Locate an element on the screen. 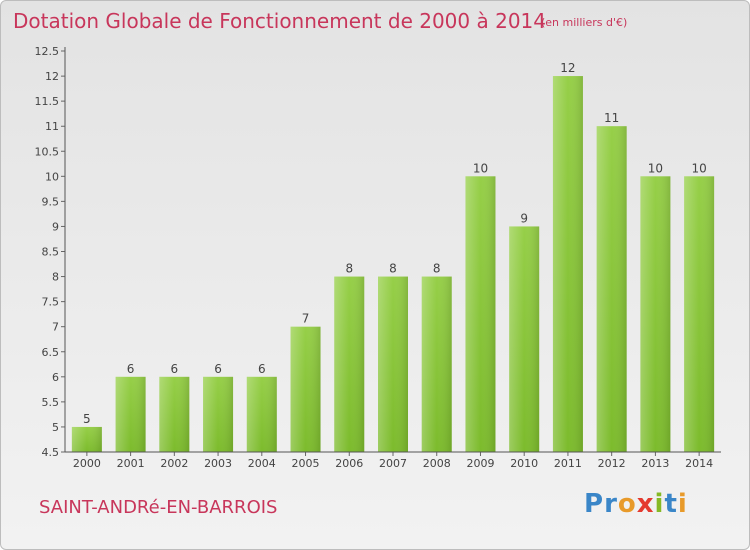  y-tick-label: 10 is located at coordinates (52, 176).